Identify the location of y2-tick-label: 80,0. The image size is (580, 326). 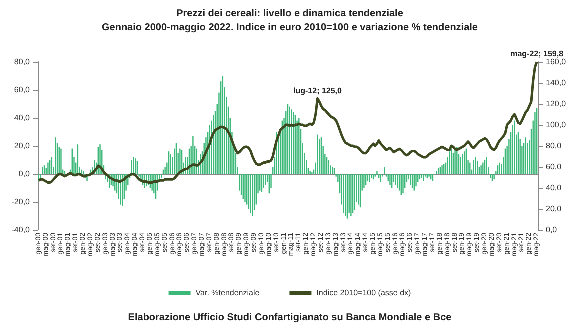
(554, 146).